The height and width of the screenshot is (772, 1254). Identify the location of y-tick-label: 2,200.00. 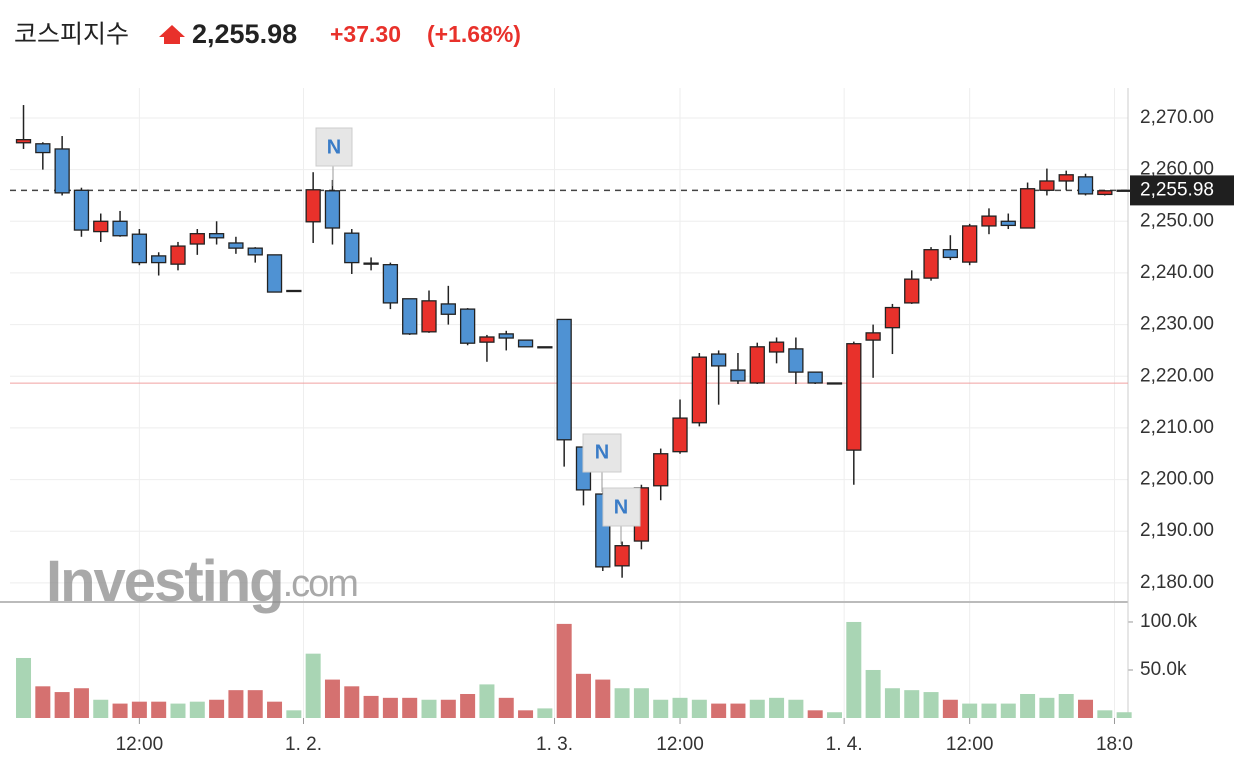
(1177, 479).